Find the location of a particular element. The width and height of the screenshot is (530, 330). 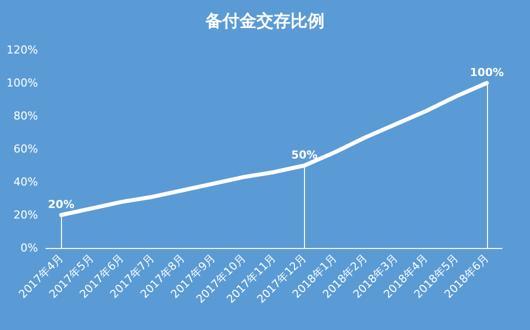

y-tick-label: 100% is located at coordinates (22, 83).